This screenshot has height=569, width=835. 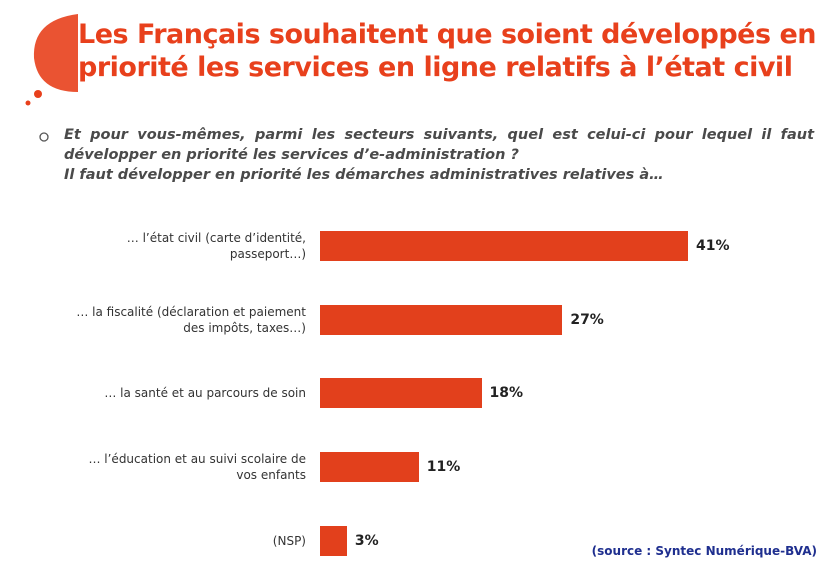 What do you see at coordinates (366, 540) in the screenshot?
I see `value-label: 3%` at bounding box center [366, 540].